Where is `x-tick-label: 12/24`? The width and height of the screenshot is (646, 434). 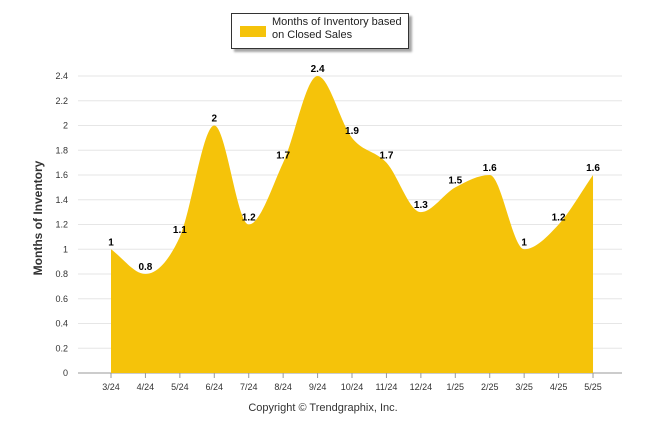
x-tick-label: 12/24 is located at coordinates (421, 387).